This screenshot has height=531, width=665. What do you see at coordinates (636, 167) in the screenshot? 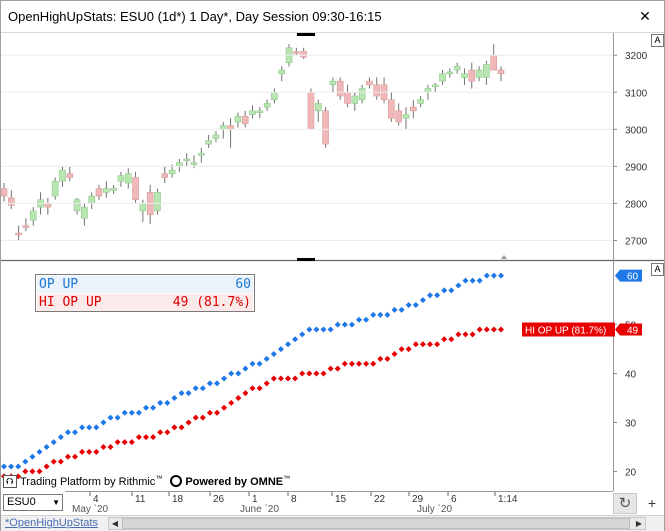
I see `price-tick-label: 2900` at bounding box center [636, 167].